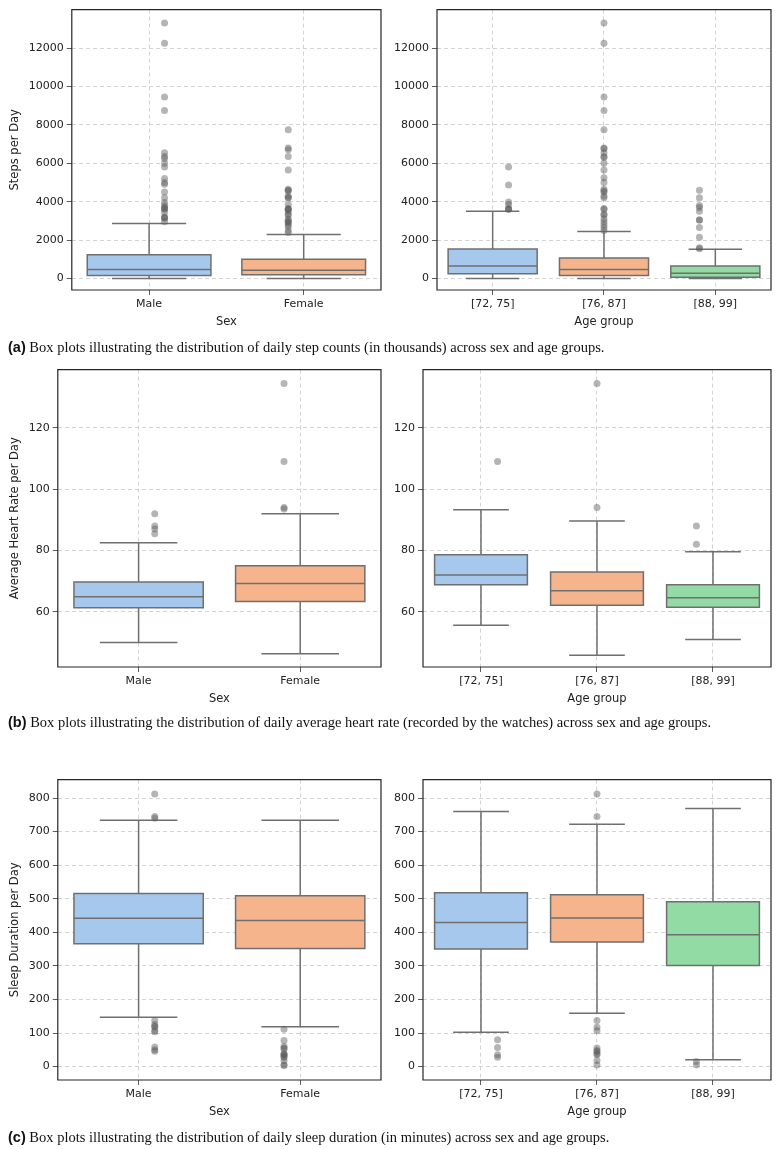  I want to click on text: (b) Box plots illustrating the distribution of daily average heart rate (recorded by the watches) across sex and age groups., so click(360, 722).